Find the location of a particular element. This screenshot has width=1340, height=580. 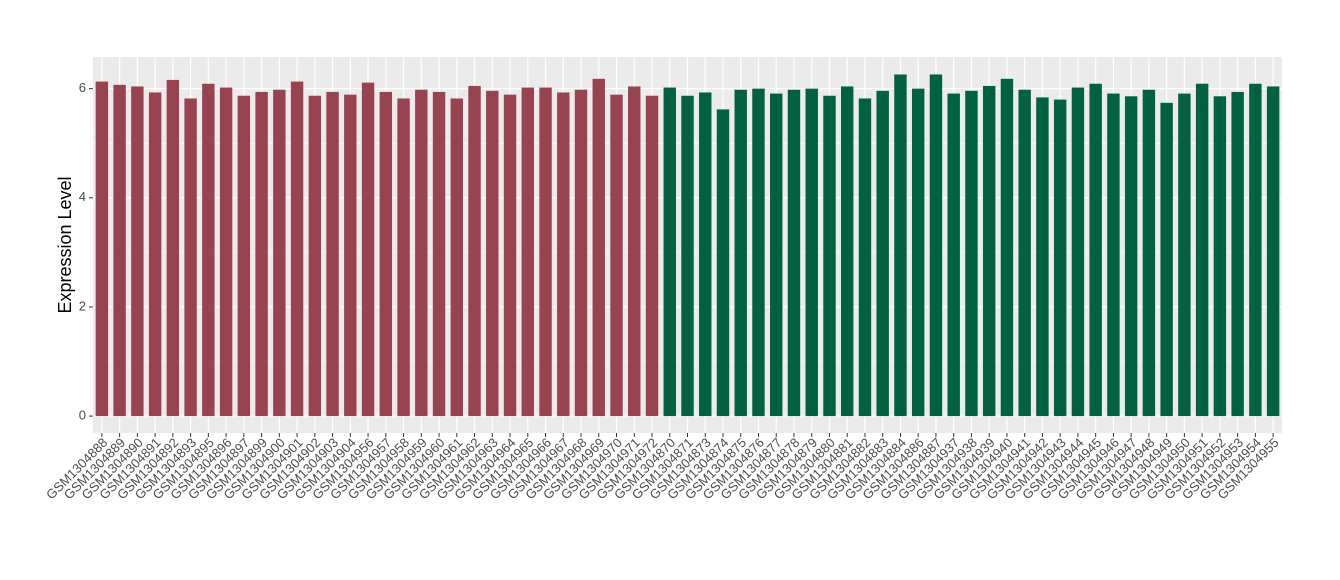

y-tick-label: 6 is located at coordinates (82, 87).